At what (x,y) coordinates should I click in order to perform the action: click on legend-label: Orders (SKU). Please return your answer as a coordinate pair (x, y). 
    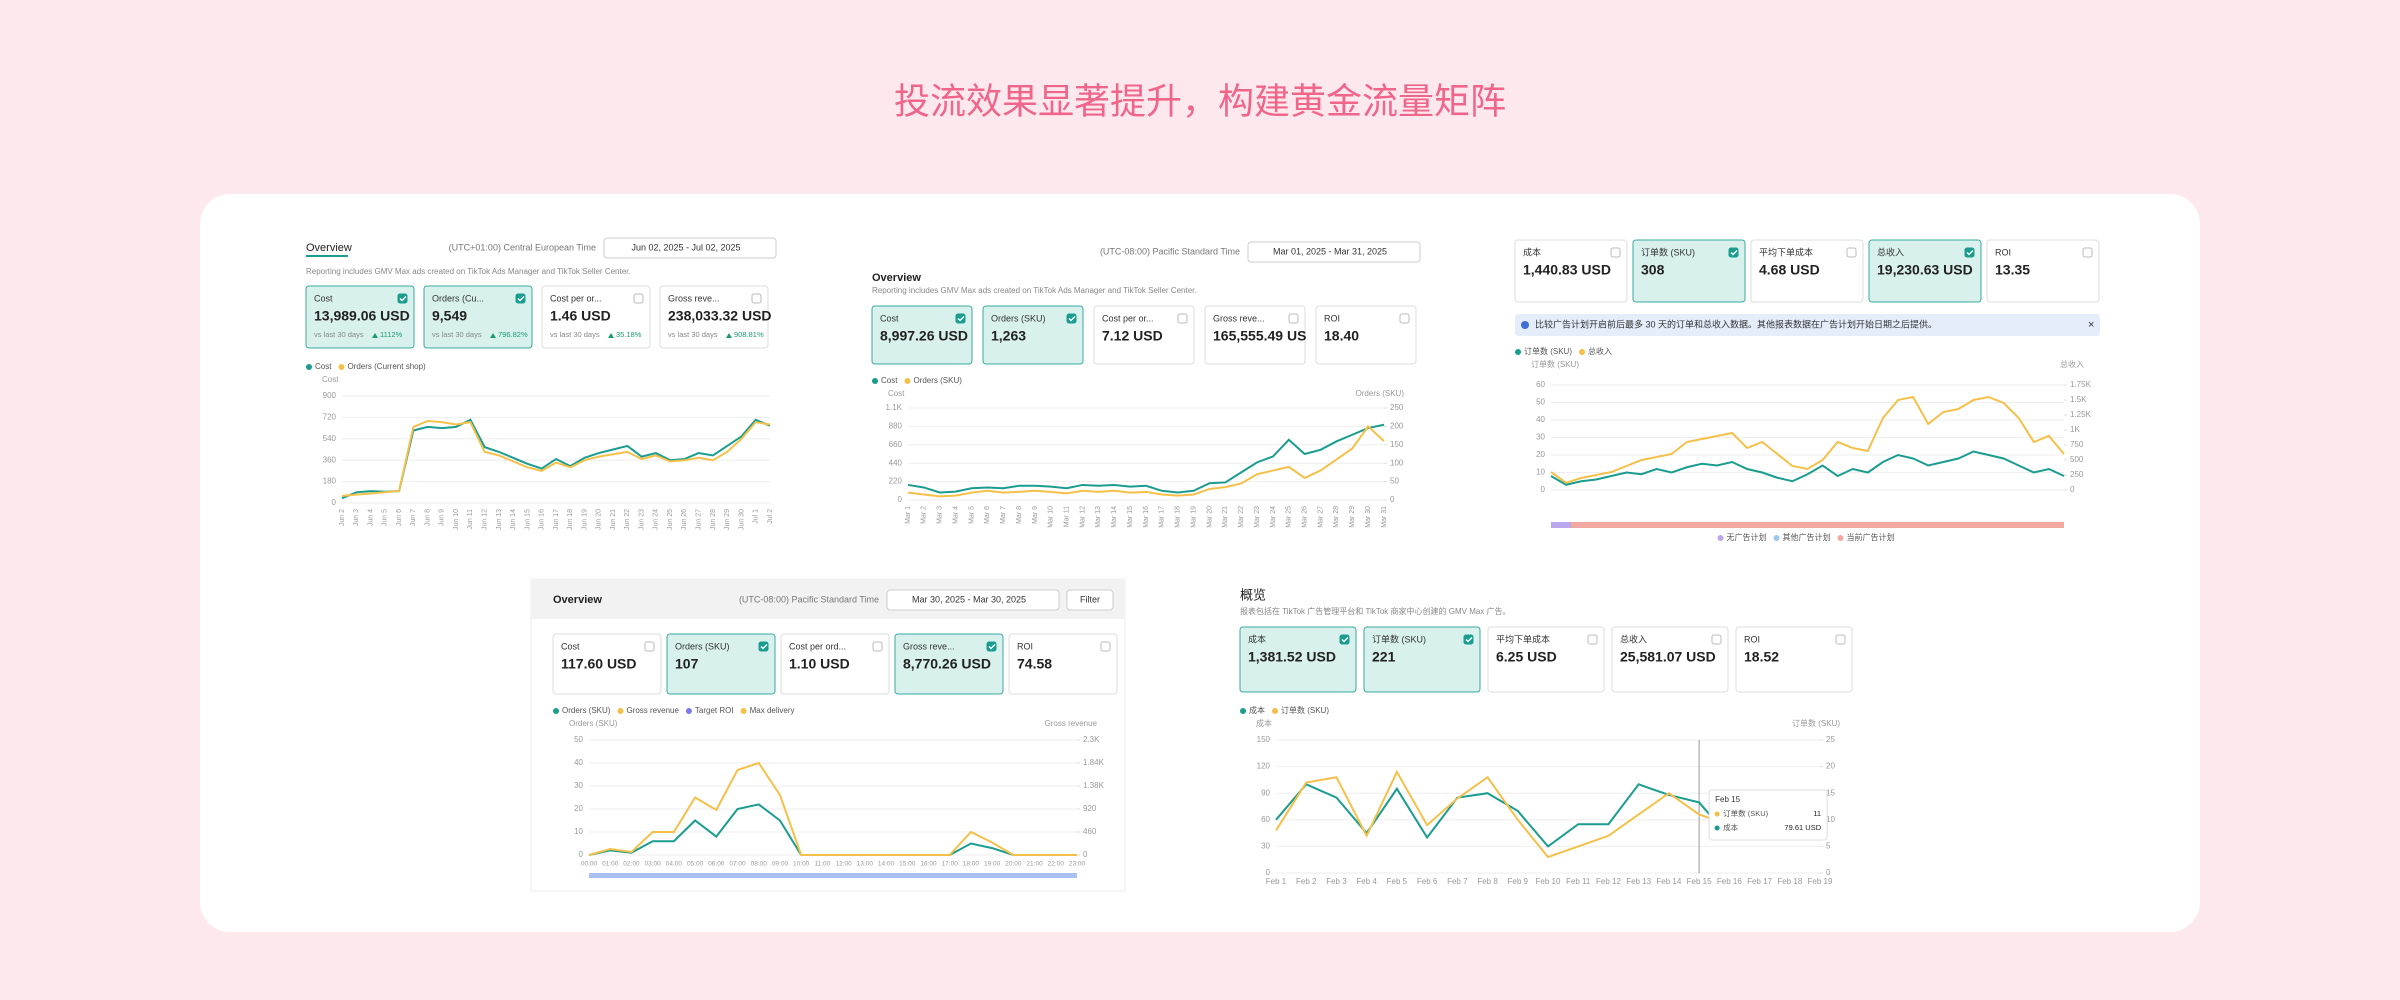
    Looking at the image, I should click on (937, 380).